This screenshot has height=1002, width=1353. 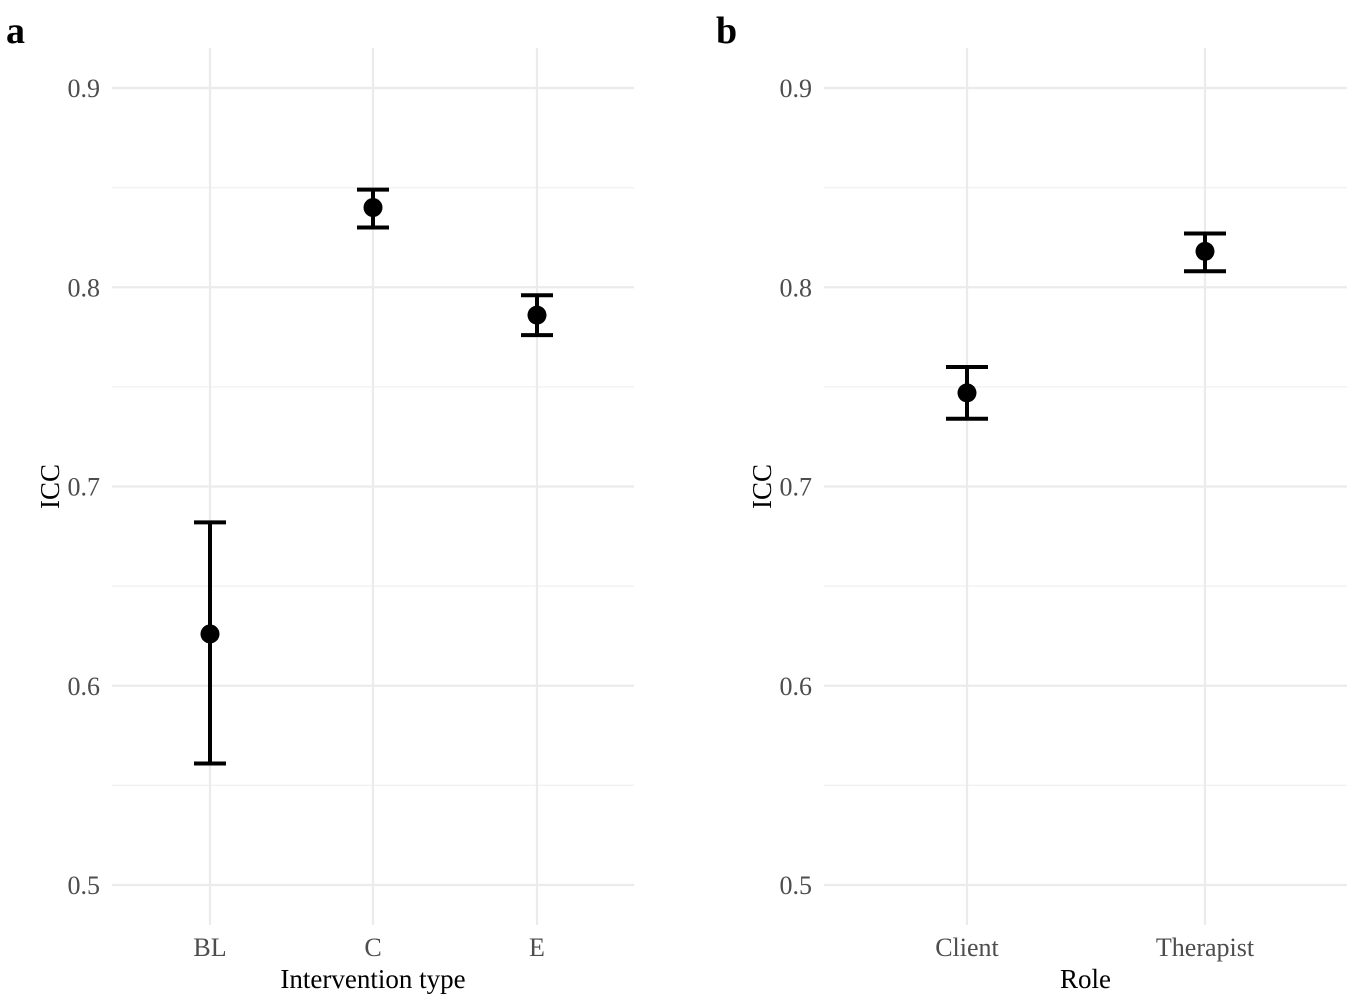 What do you see at coordinates (1205, 947) in the screenshot?
I see `x-tick-label: Therapist` at bounding box center [1205, 947].